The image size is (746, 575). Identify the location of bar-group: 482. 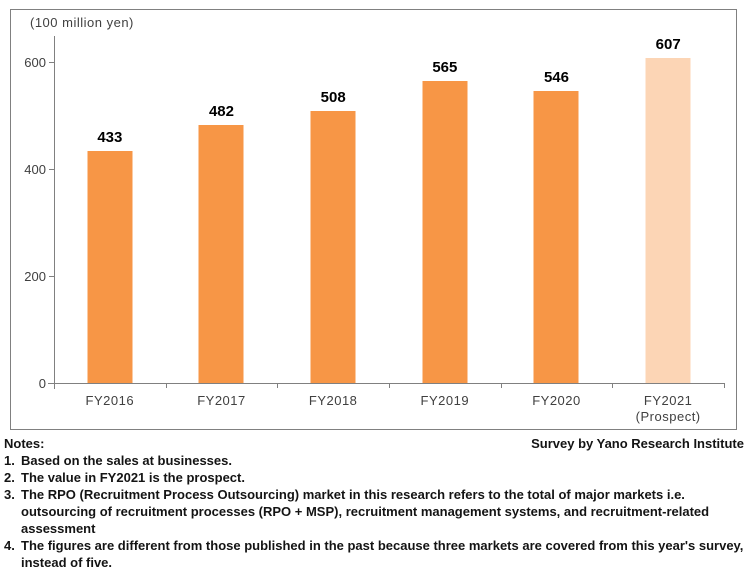
(222, 222).